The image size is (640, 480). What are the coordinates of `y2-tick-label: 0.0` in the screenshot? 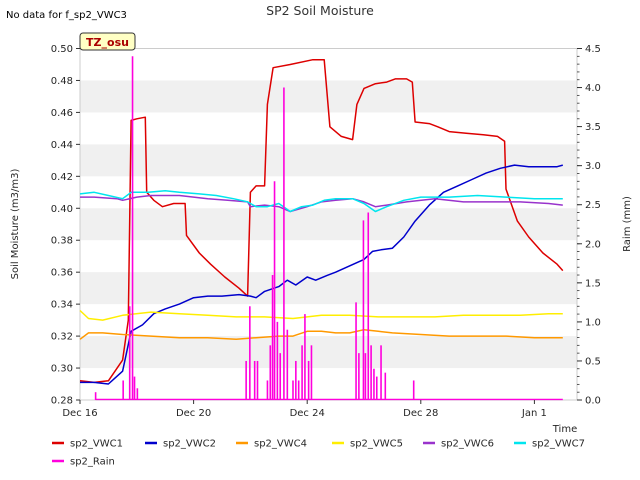 It's located at (593, 401).